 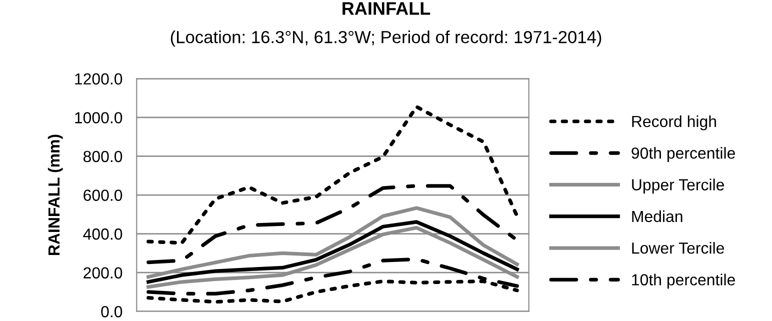 What do you see at coordinates (678, 186) in the screenshot?
I see `legend-label: Upper Tercile` at bounding box center [678, 186].